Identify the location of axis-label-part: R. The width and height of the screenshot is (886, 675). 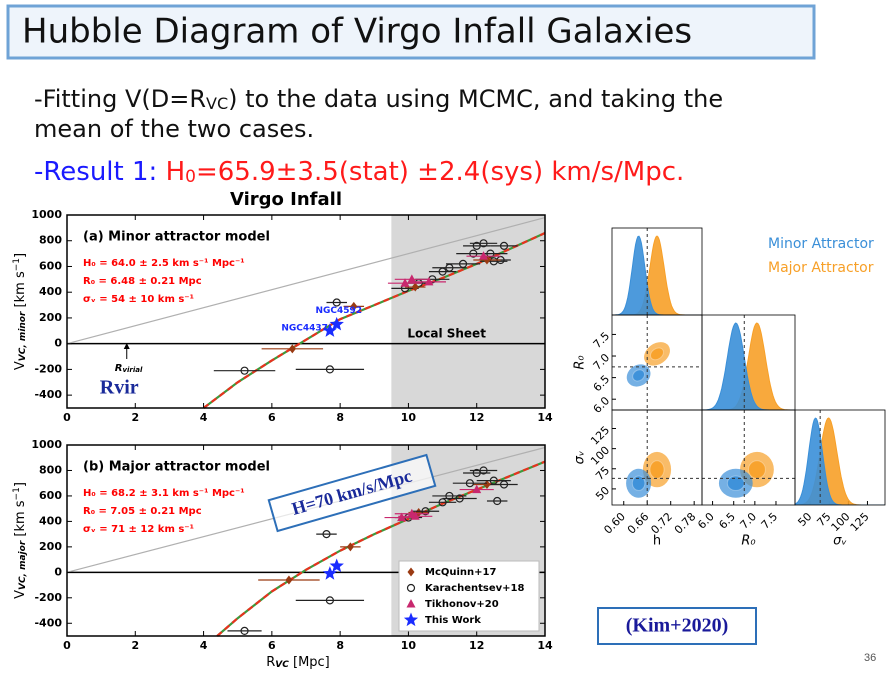
(270, 662).